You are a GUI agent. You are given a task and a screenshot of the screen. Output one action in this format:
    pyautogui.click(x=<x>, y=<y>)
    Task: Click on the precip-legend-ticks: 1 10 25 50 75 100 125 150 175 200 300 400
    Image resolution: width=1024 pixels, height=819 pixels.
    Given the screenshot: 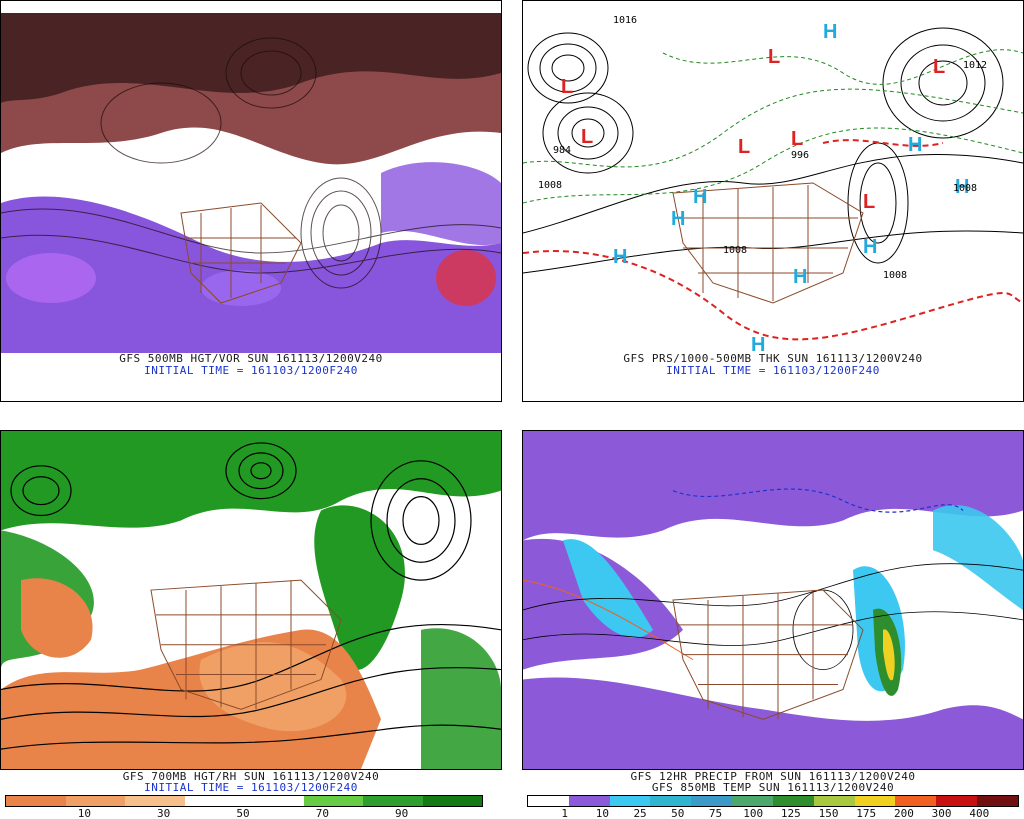 What is the action you would take?
    pyautogui.click(x=772, y=813)
    